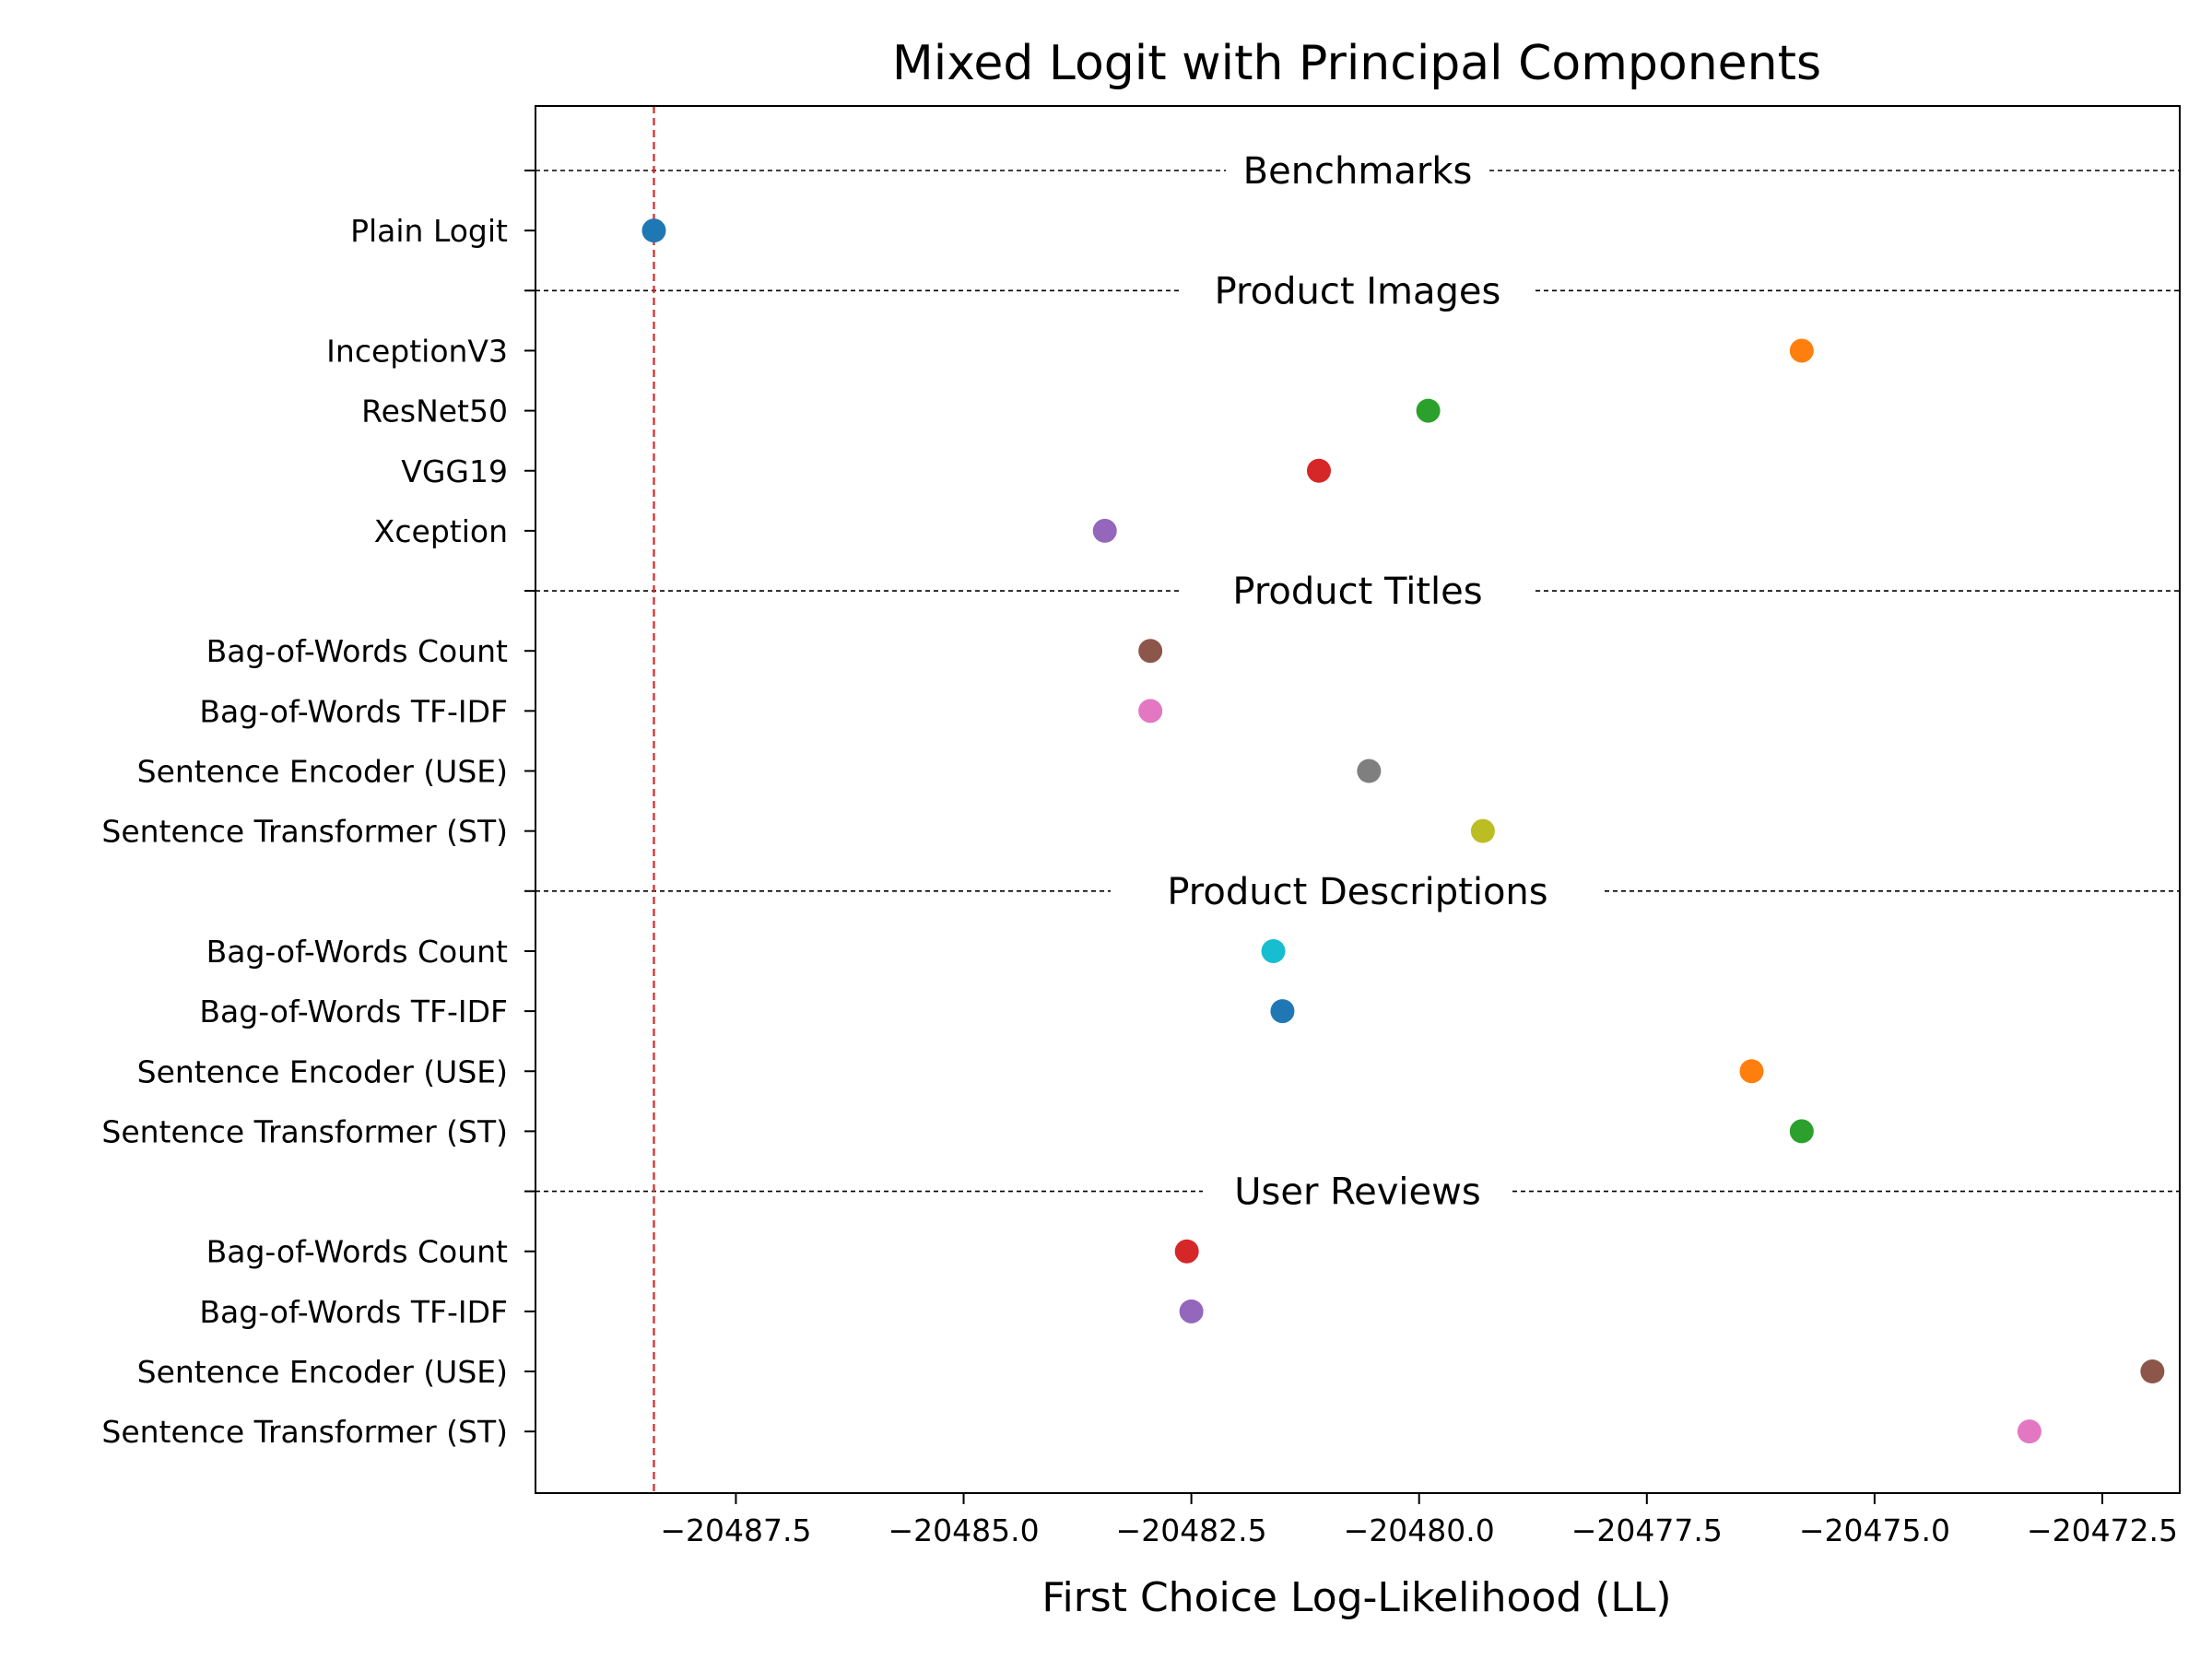  I want to click on y-tick-label: Plain Logit, so click(429, 231).